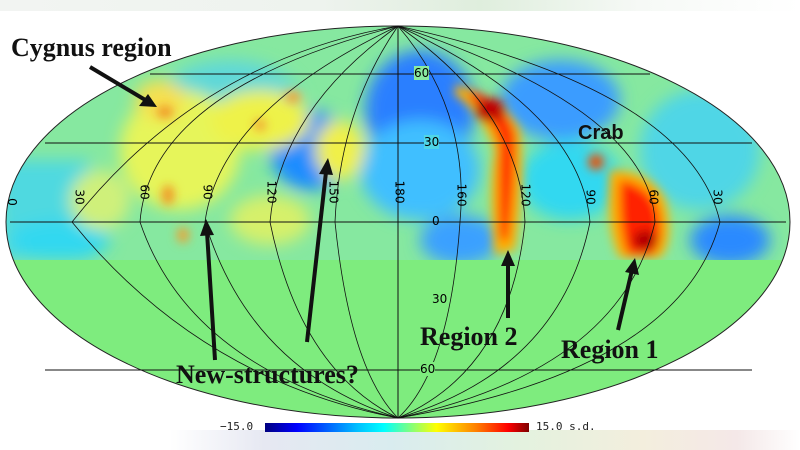  Describe the element at coordinates (399, 192) in the screenshot. I see `lon-tick-180: 180` at that location.